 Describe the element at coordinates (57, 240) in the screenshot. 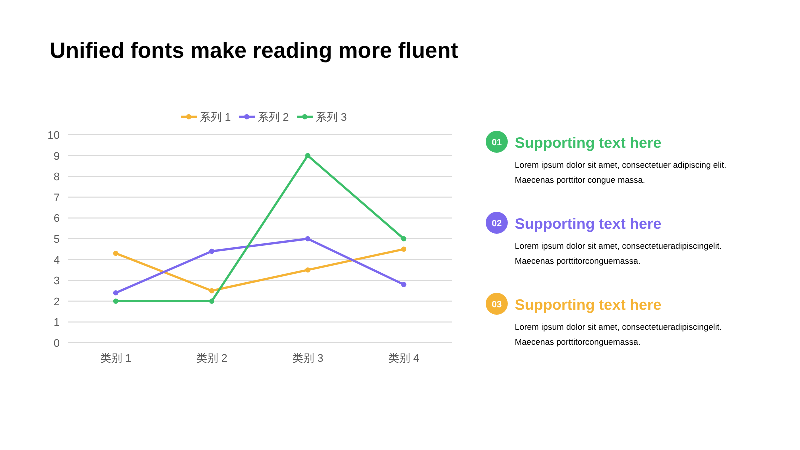

I see `y-tick-label: 5` at that location.